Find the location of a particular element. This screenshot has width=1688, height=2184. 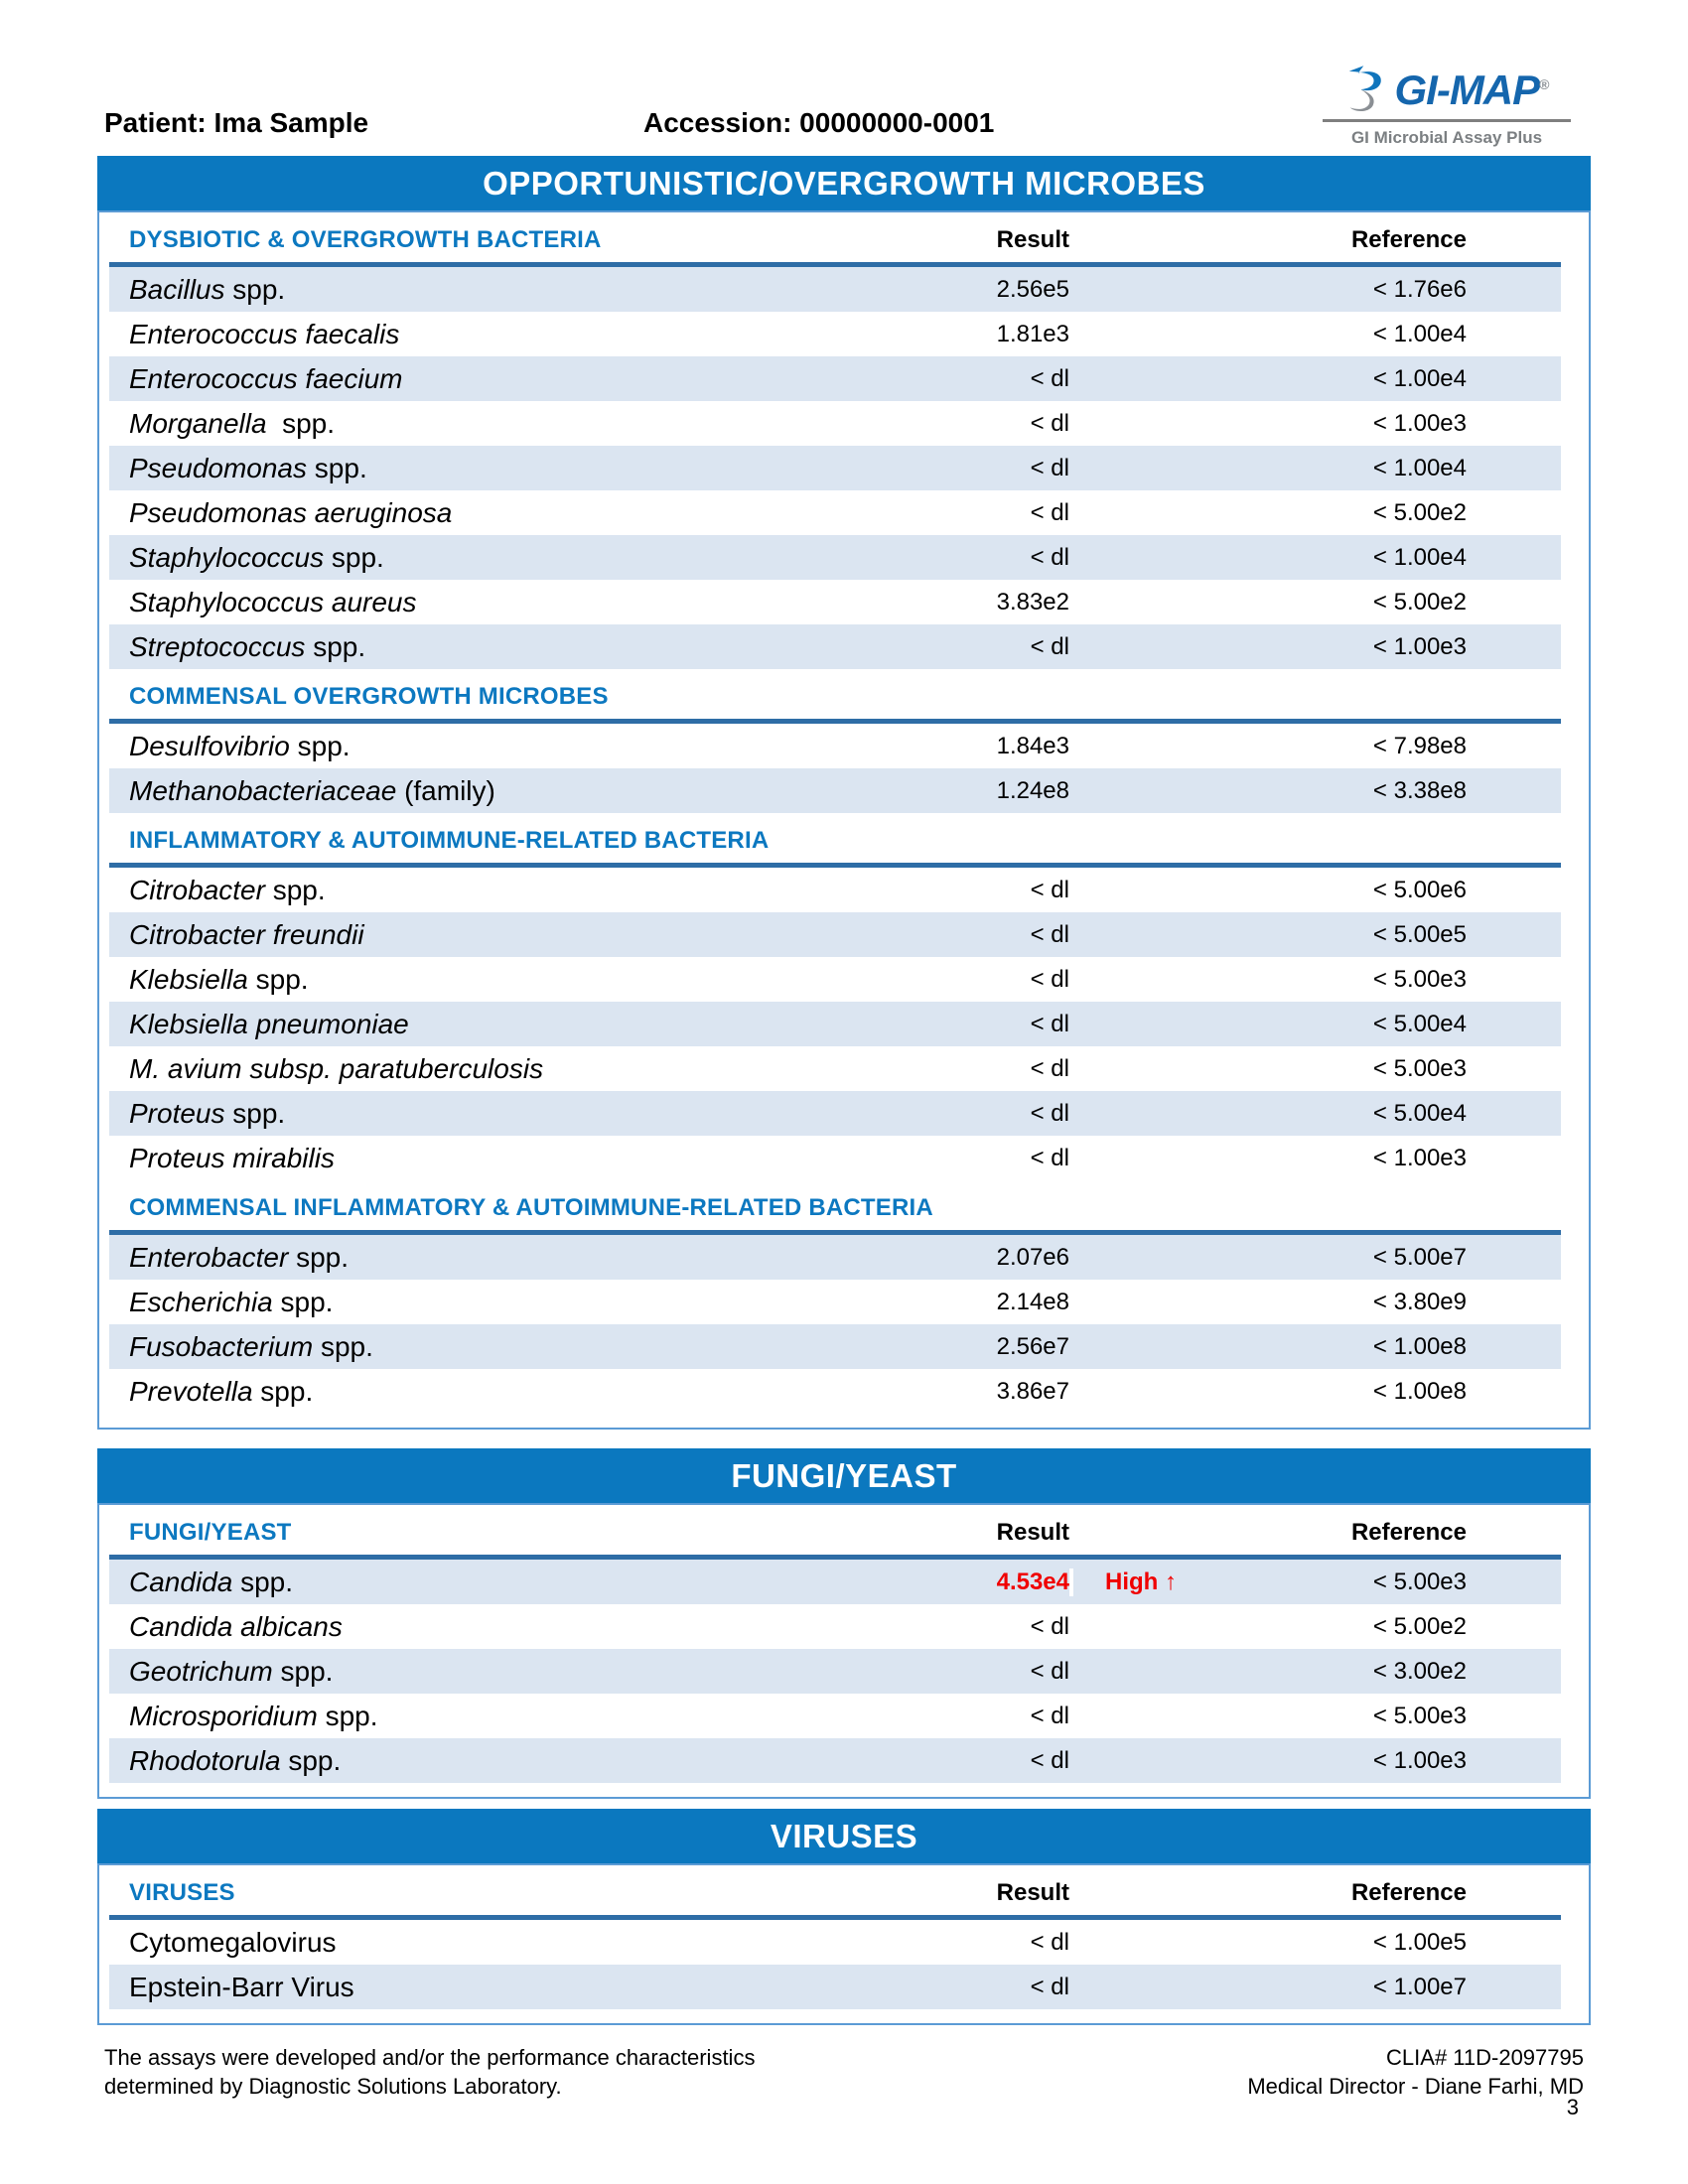

reference-value: < 1.00e5 is located at coordinates (1419, 1942).